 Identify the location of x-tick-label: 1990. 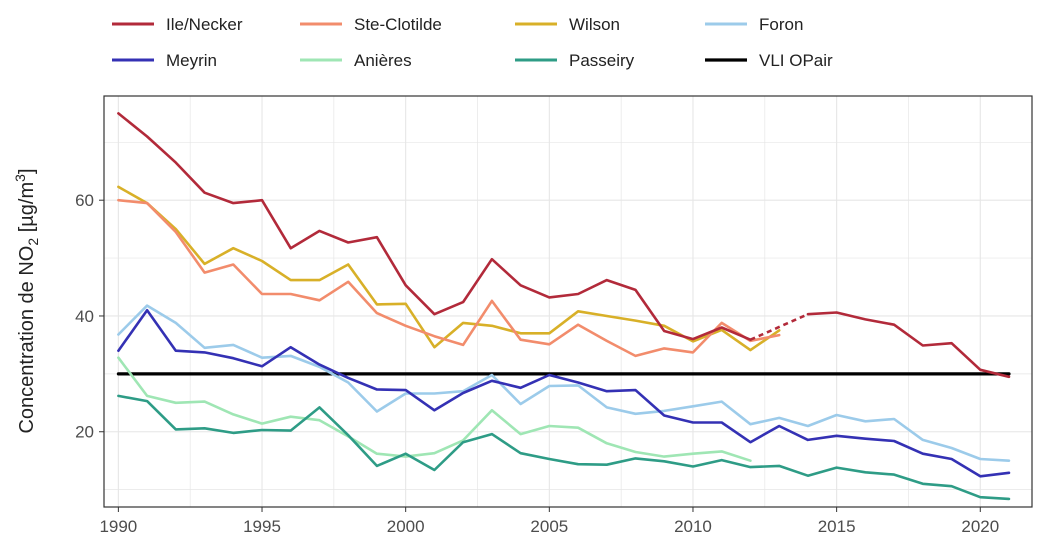
(118, 526).